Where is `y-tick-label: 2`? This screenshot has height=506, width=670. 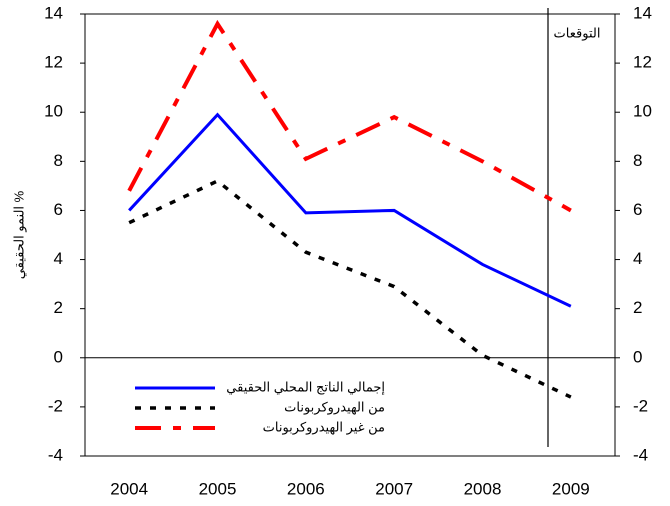
y-tick-label: 2 is located at coordinates (58, 307).